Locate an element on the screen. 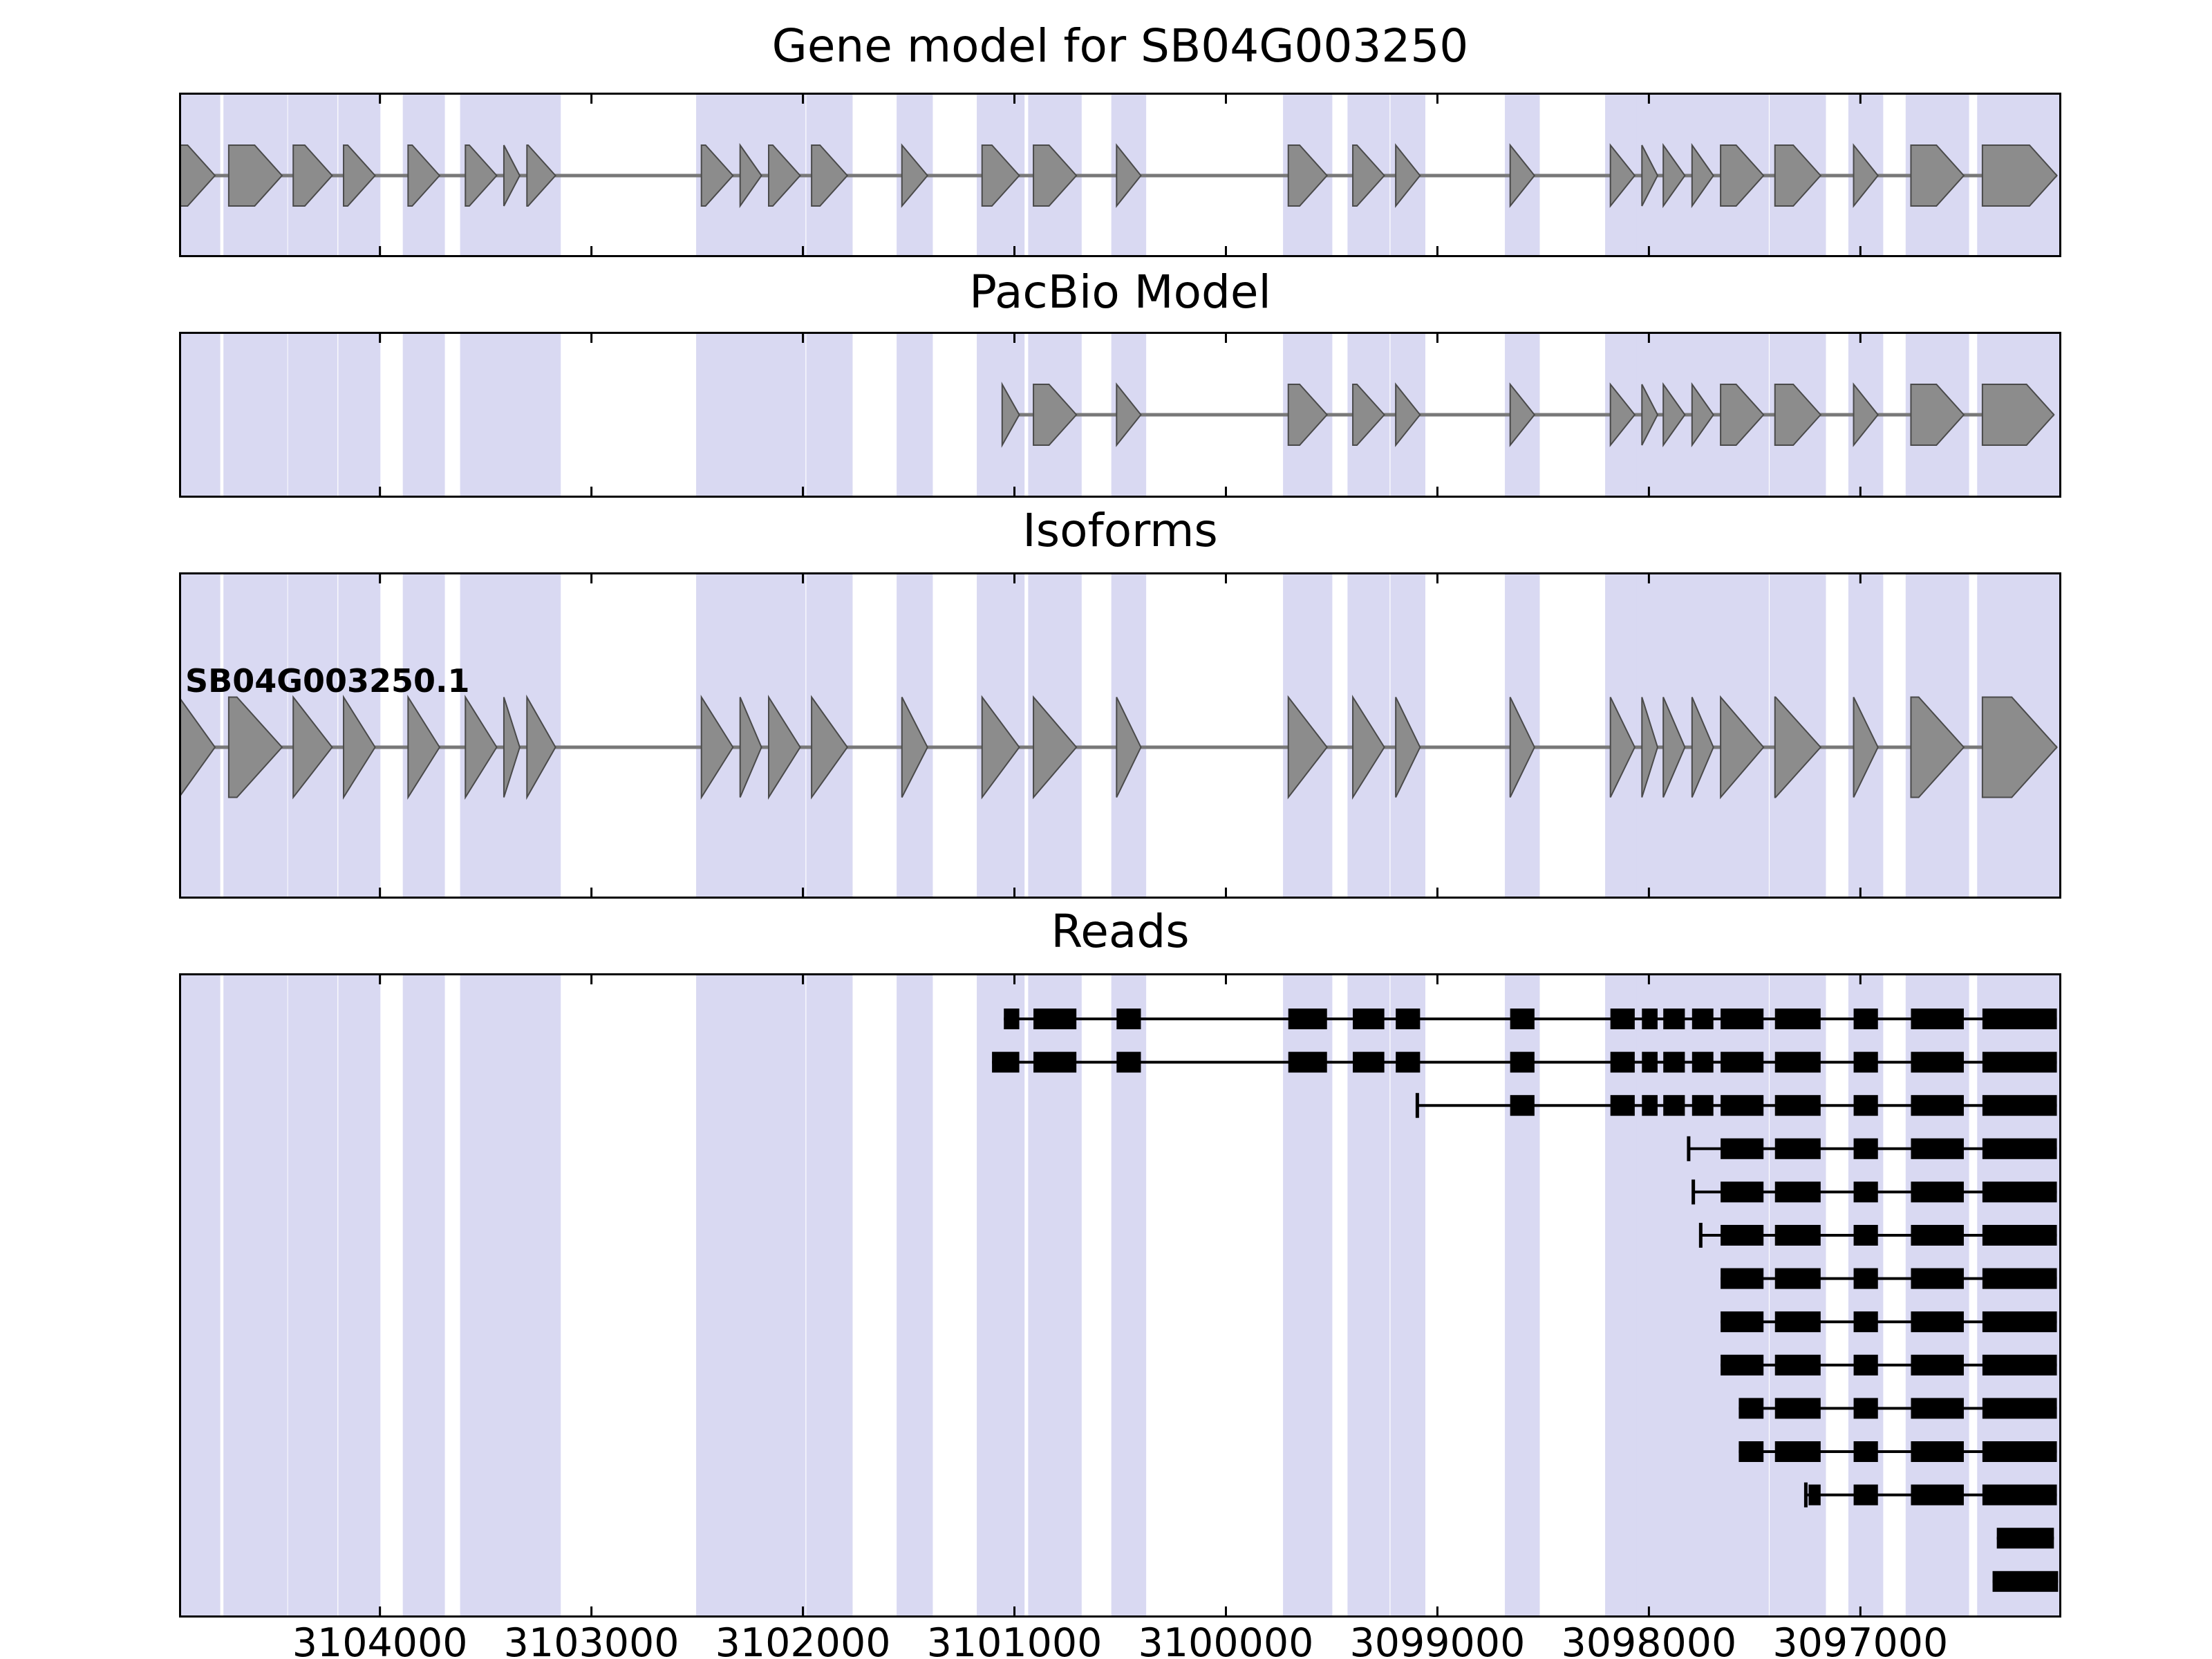  pacbio-model-title: PacBio Model is located at coordinates (1120, 292).